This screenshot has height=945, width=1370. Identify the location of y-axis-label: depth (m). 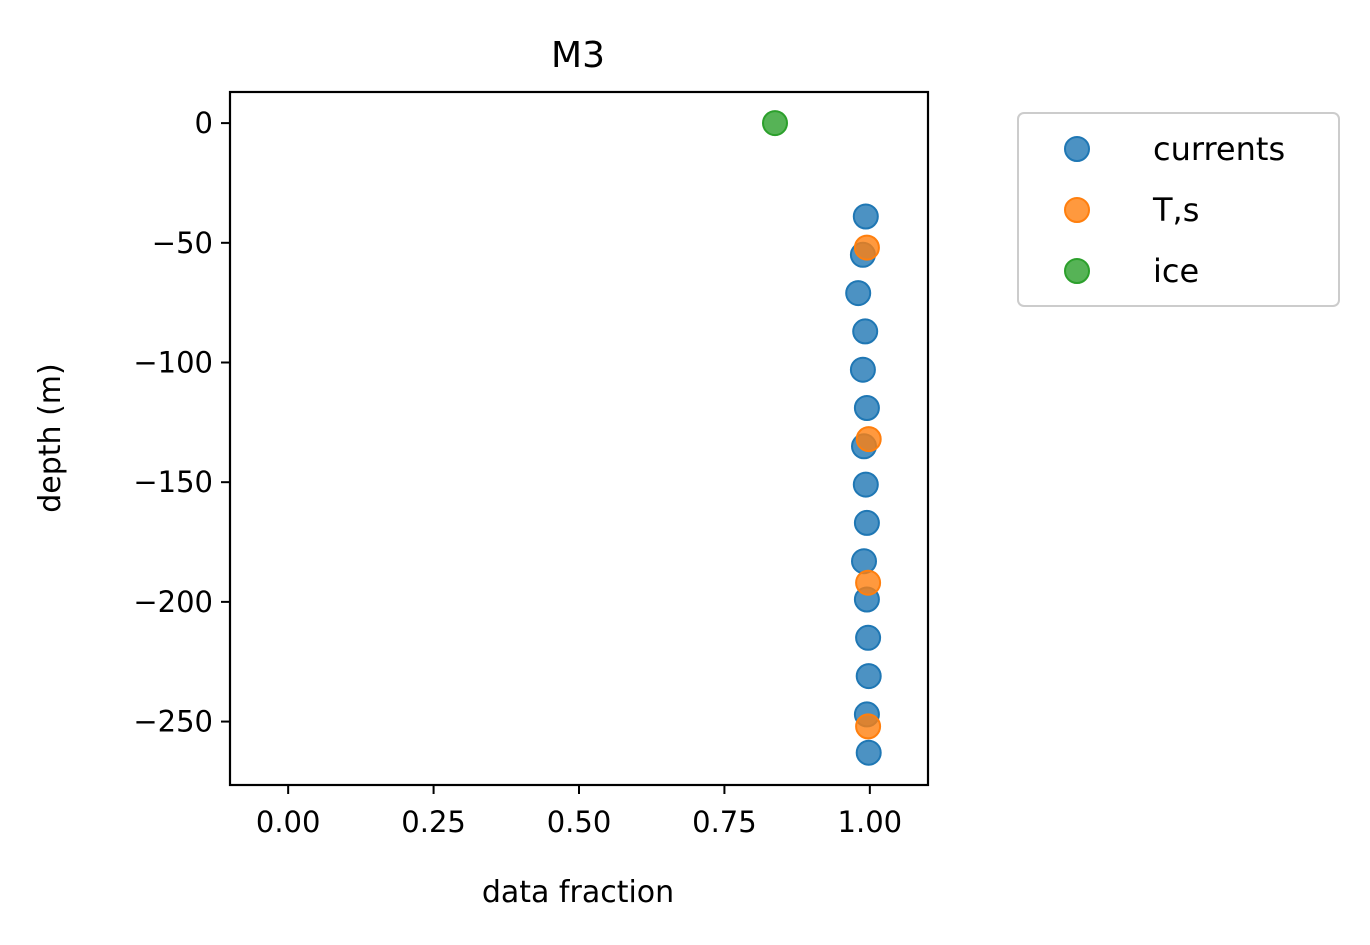
(50, 438).